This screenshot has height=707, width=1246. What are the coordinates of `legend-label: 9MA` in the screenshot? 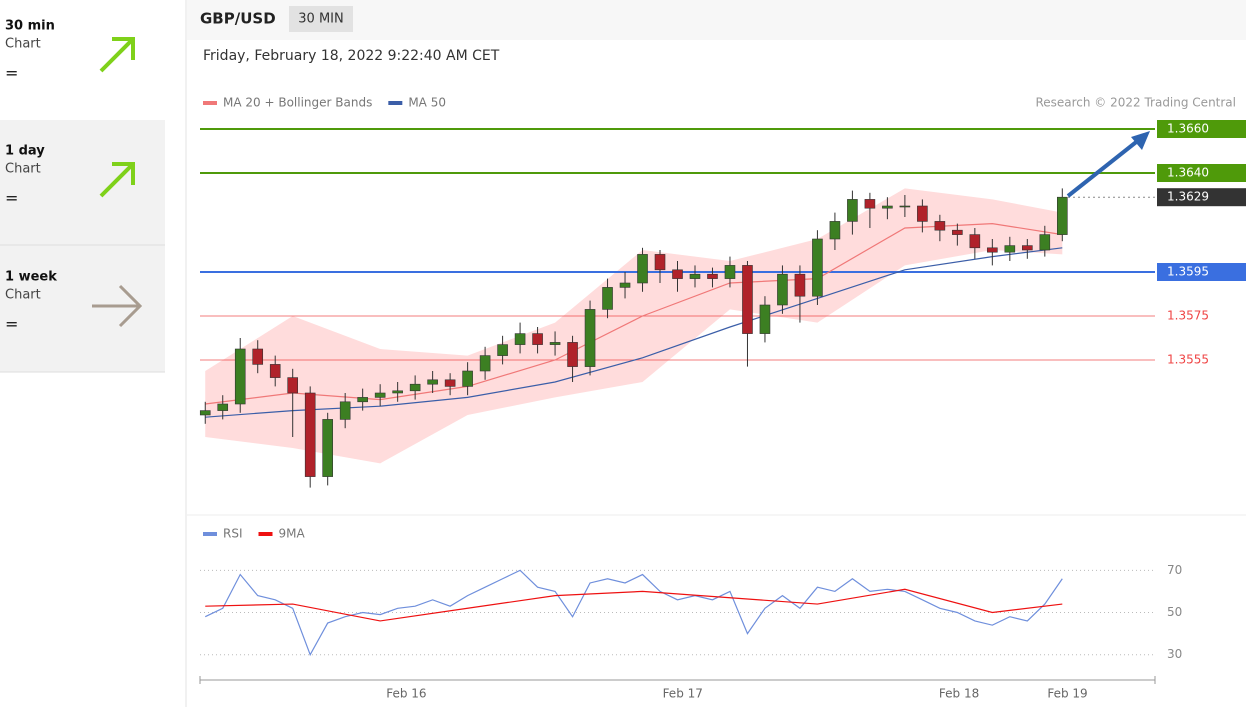 It's located at (292, 534).